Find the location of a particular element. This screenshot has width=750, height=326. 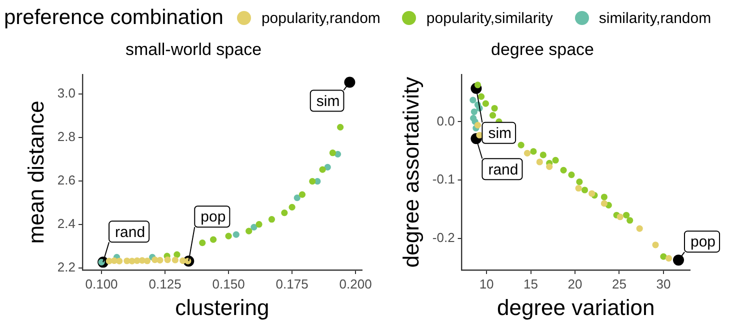

chart-title: small-world space is located at coordinates (193, 49).